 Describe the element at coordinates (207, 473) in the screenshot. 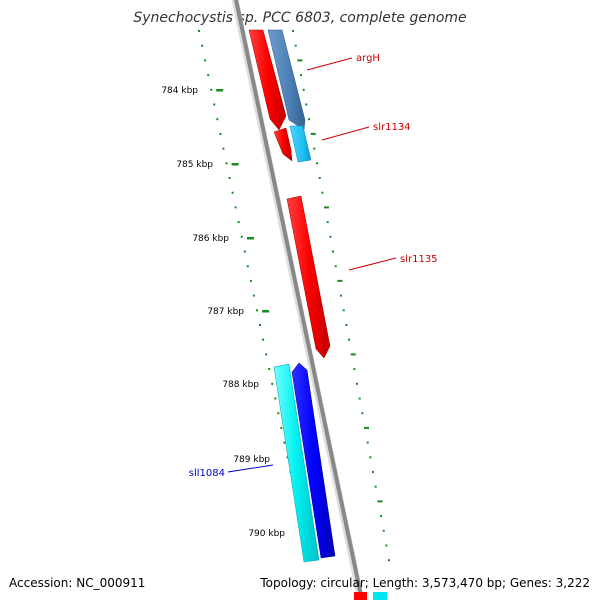

I see `gene-label-sll1084: sll1084` at that location.